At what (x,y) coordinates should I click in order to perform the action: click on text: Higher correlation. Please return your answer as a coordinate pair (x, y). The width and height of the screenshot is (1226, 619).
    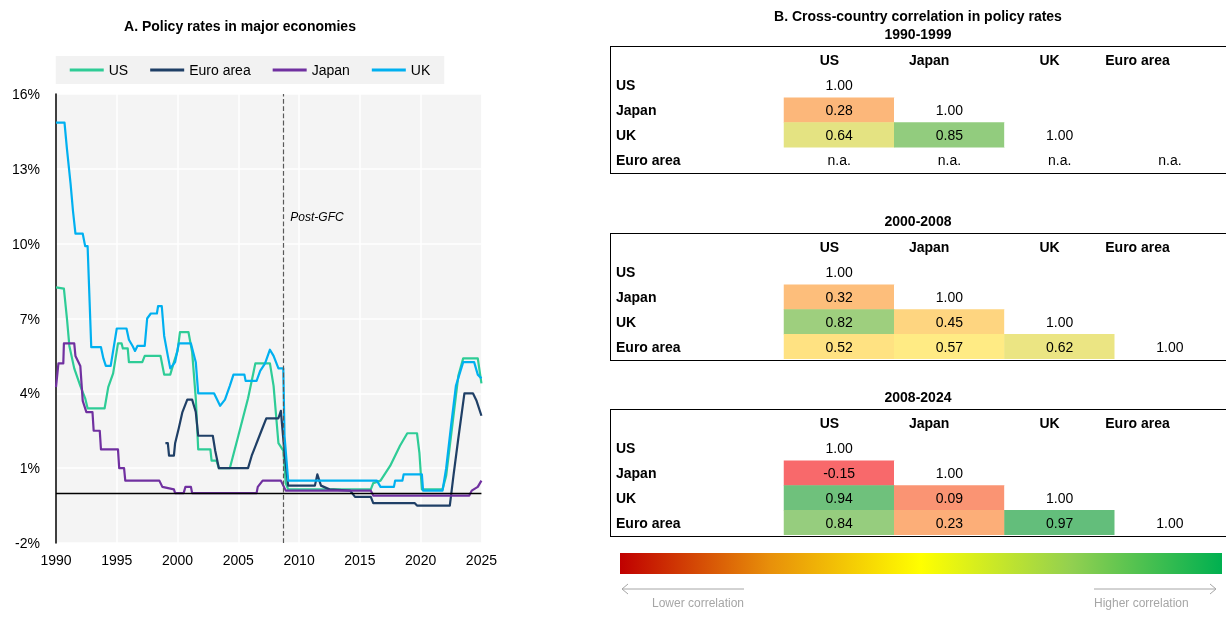
    Looking at the image, I should click on (1141, 603).